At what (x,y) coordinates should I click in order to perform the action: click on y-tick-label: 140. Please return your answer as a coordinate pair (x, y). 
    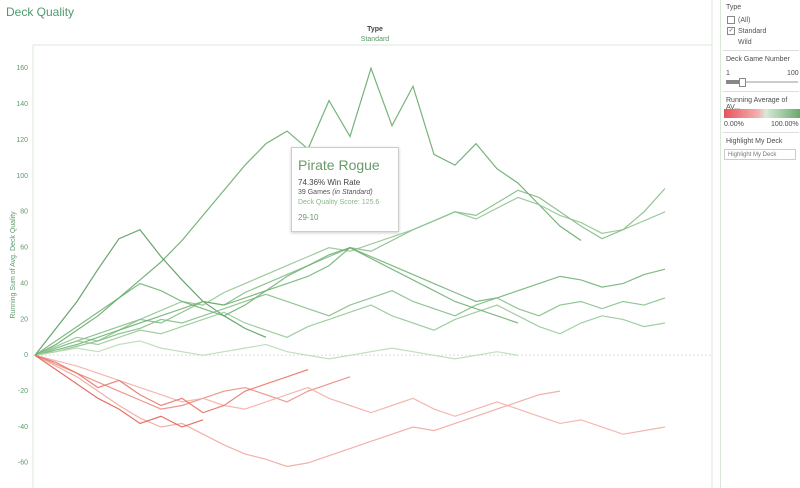
    Looking at the image, I should click on (22, 104).